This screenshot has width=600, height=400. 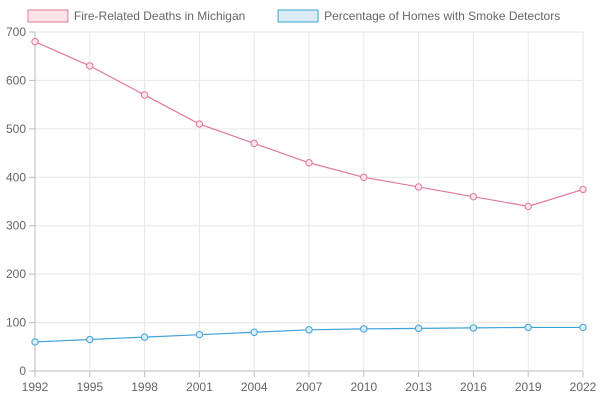 What do you see at coordinates (16, 32) in the screenshot?
I see `y-tick-label: 700` at bounding box center [16, 32].